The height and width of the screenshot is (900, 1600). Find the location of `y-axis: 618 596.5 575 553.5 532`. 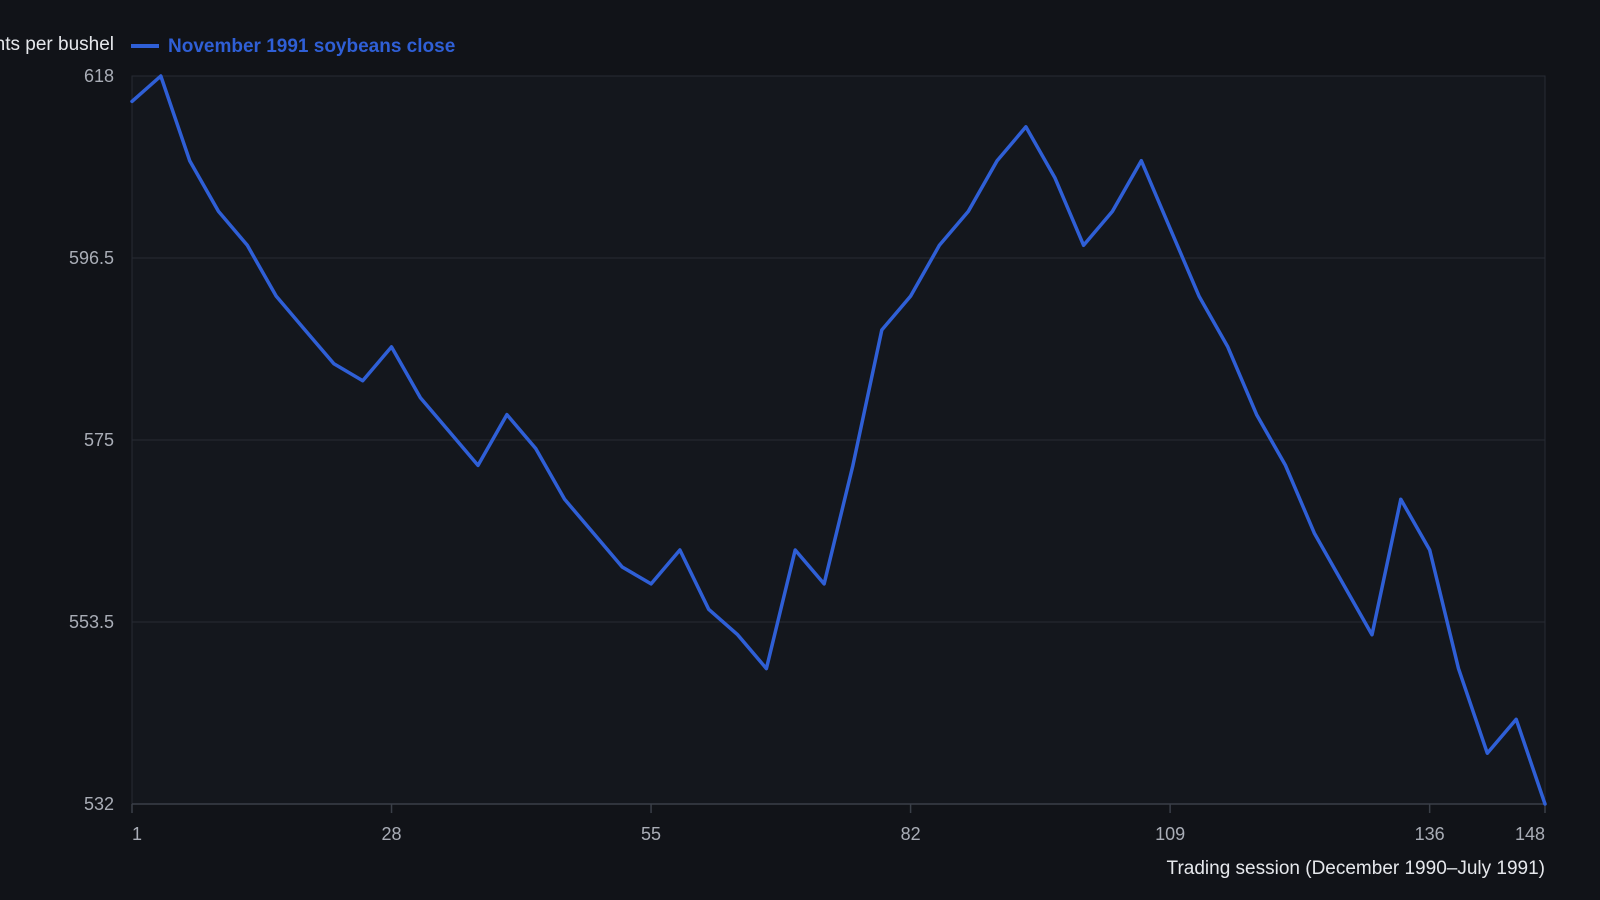

y-axis: 618 596.5 575 553.5 532 is located at coordinates (91, 440).